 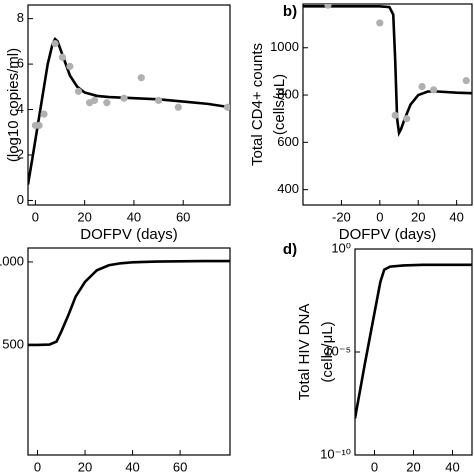 What do you see at coordinates (20, 108) in the screenshot?
I see `y-tick-label: 4` at bounding box center [20, 108].